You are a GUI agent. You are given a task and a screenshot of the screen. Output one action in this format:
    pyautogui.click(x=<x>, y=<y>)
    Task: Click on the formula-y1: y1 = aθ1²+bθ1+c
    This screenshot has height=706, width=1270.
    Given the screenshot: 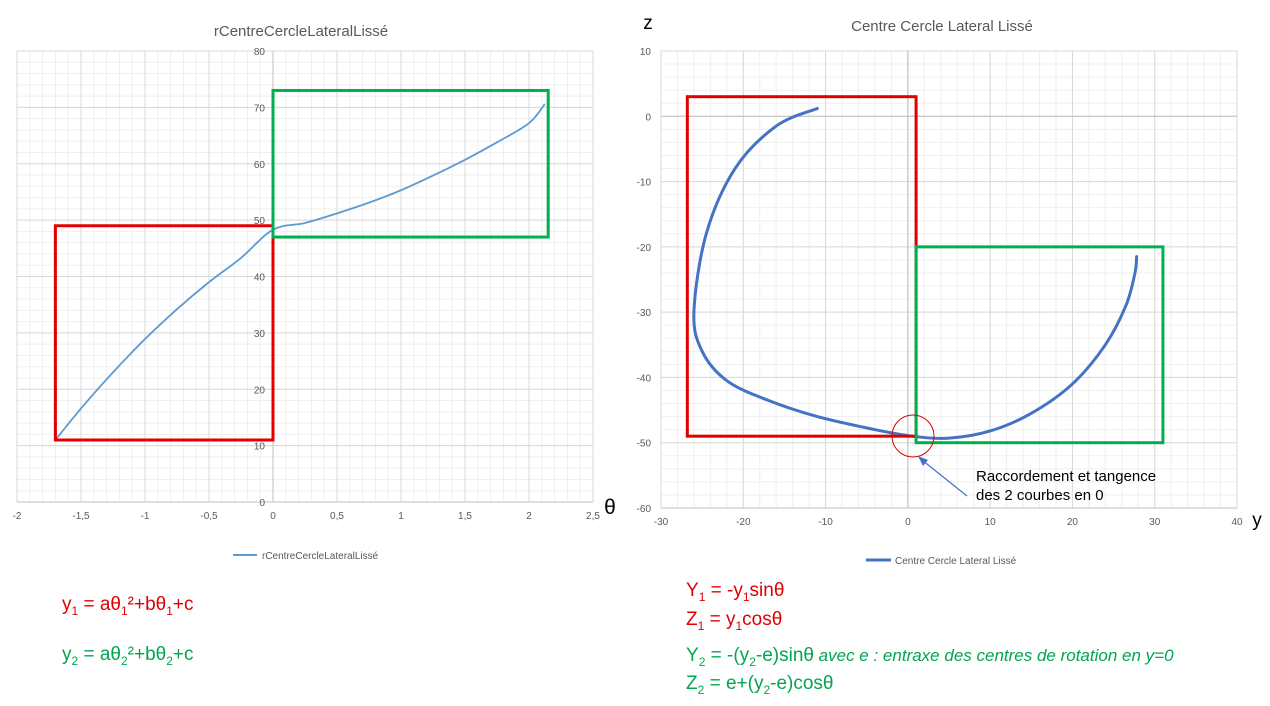 What is the action you would take?
    pyautogui.click(x=128, y=606)
    